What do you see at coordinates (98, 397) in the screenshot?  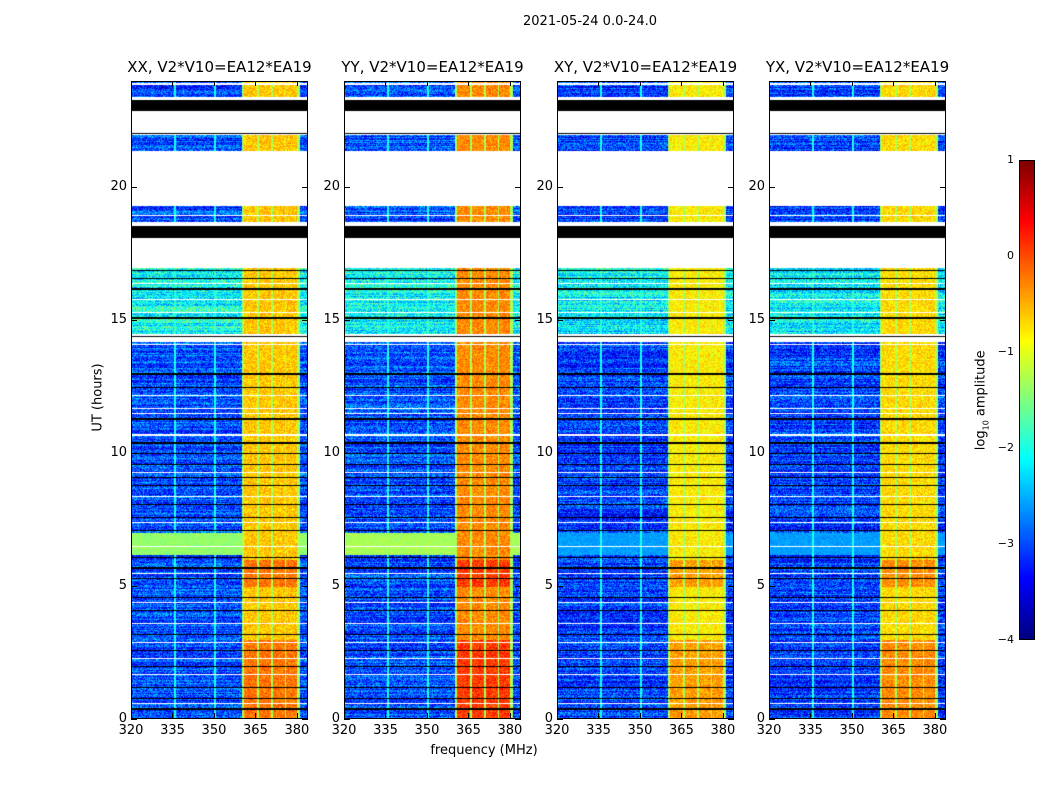 I see `y-axis-label: UT (hours)` at bounding box center [98, 397].